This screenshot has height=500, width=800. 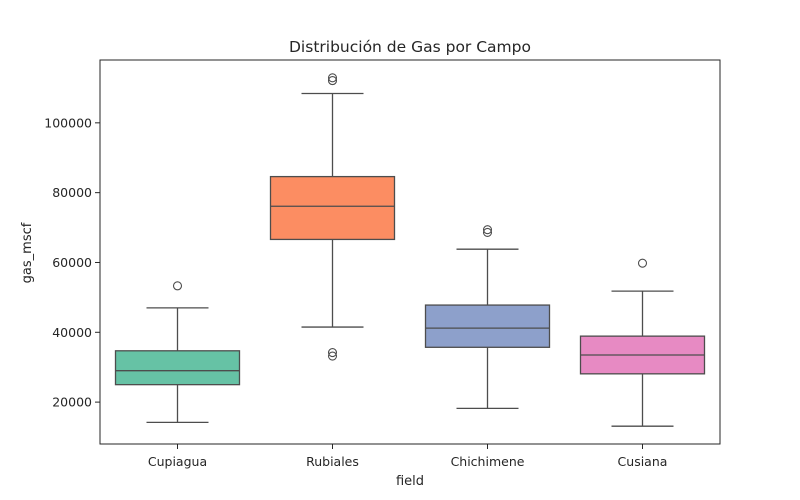 What do you see at coordinates (68, 122) in the screenshot?
I see `y-tick-label: 100000` at bounding box center [68, 122].